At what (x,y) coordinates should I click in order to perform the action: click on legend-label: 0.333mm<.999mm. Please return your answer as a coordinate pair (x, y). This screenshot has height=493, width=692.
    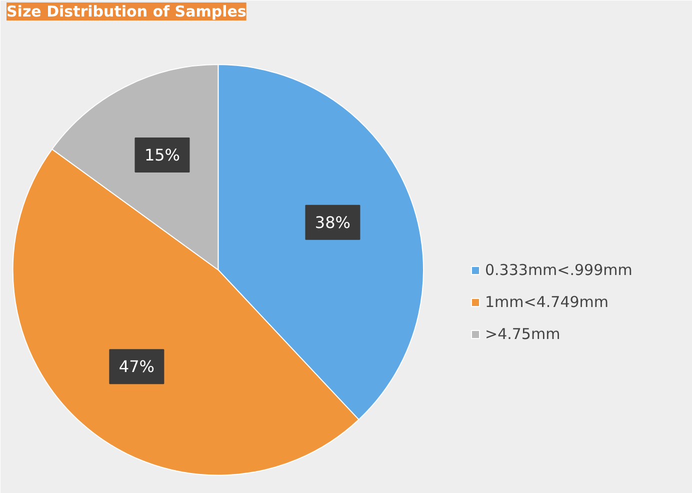
    Looking at the image, I should click on (558, 270).